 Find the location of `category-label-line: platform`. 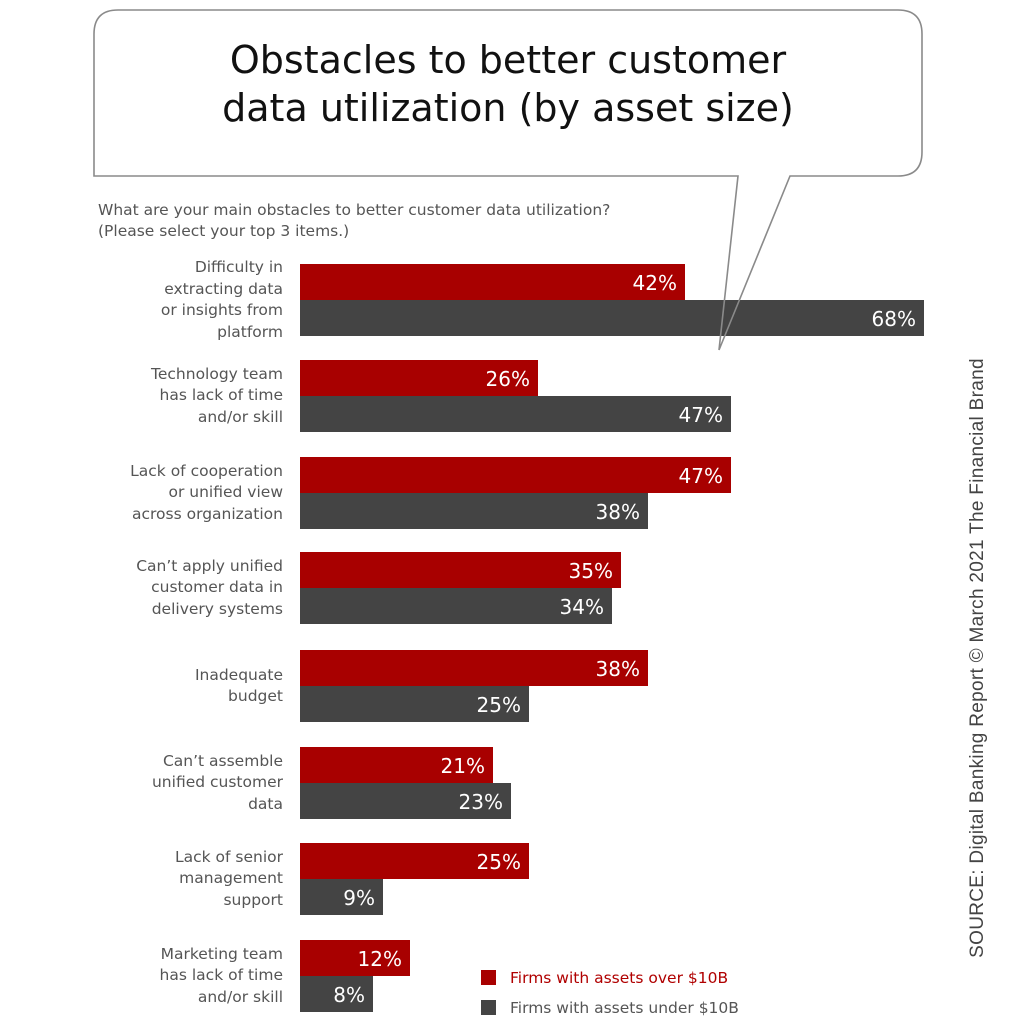

category-label-line: platform is located at coordinates (250, 331).